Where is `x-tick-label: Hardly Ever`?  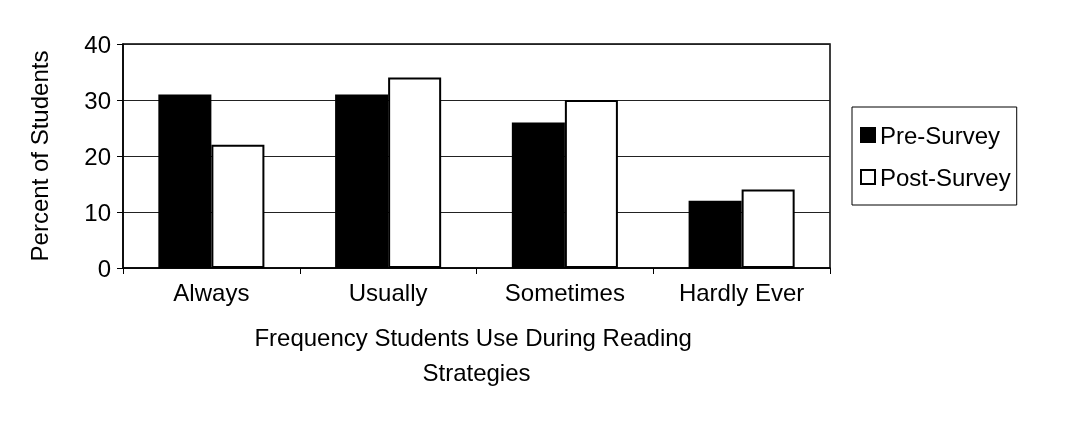 x-tick-label: Hardly Ever is located at coordinates (741, 292).